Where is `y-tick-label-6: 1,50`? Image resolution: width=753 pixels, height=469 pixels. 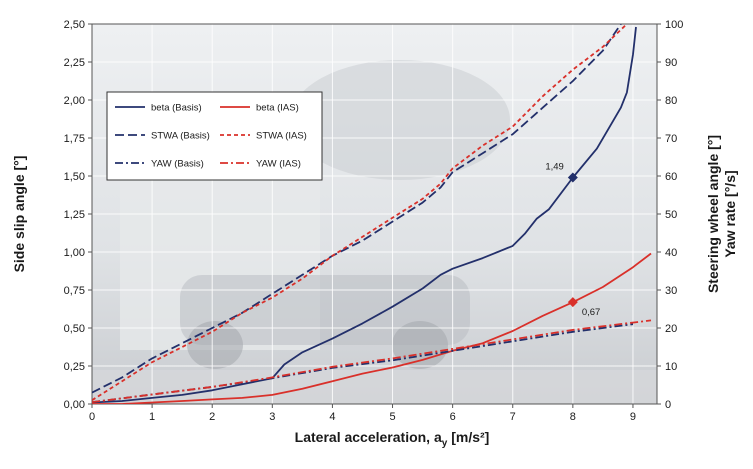
y-tick-label-6: 1,50 is located at coordinates (74, 177).